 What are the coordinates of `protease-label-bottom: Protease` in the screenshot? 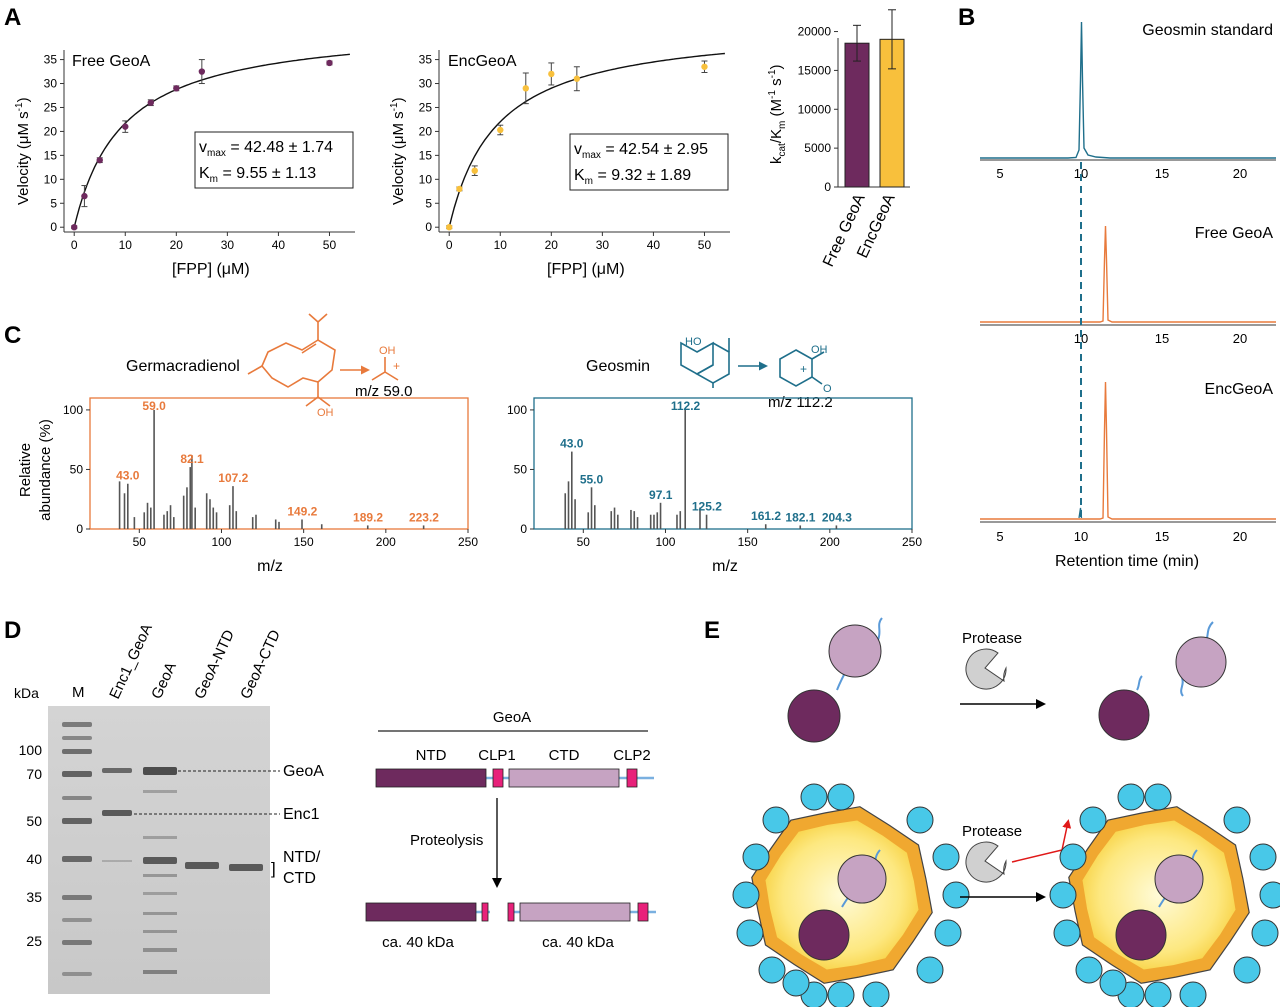 It's located at (992, 831).